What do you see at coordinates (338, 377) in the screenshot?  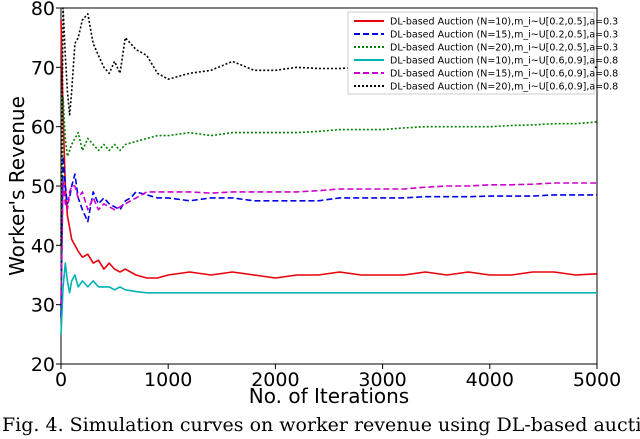 I see `x-axis-ticks: 0 1000 2000 3000 4000 5000` at bounding box center [338, 377].